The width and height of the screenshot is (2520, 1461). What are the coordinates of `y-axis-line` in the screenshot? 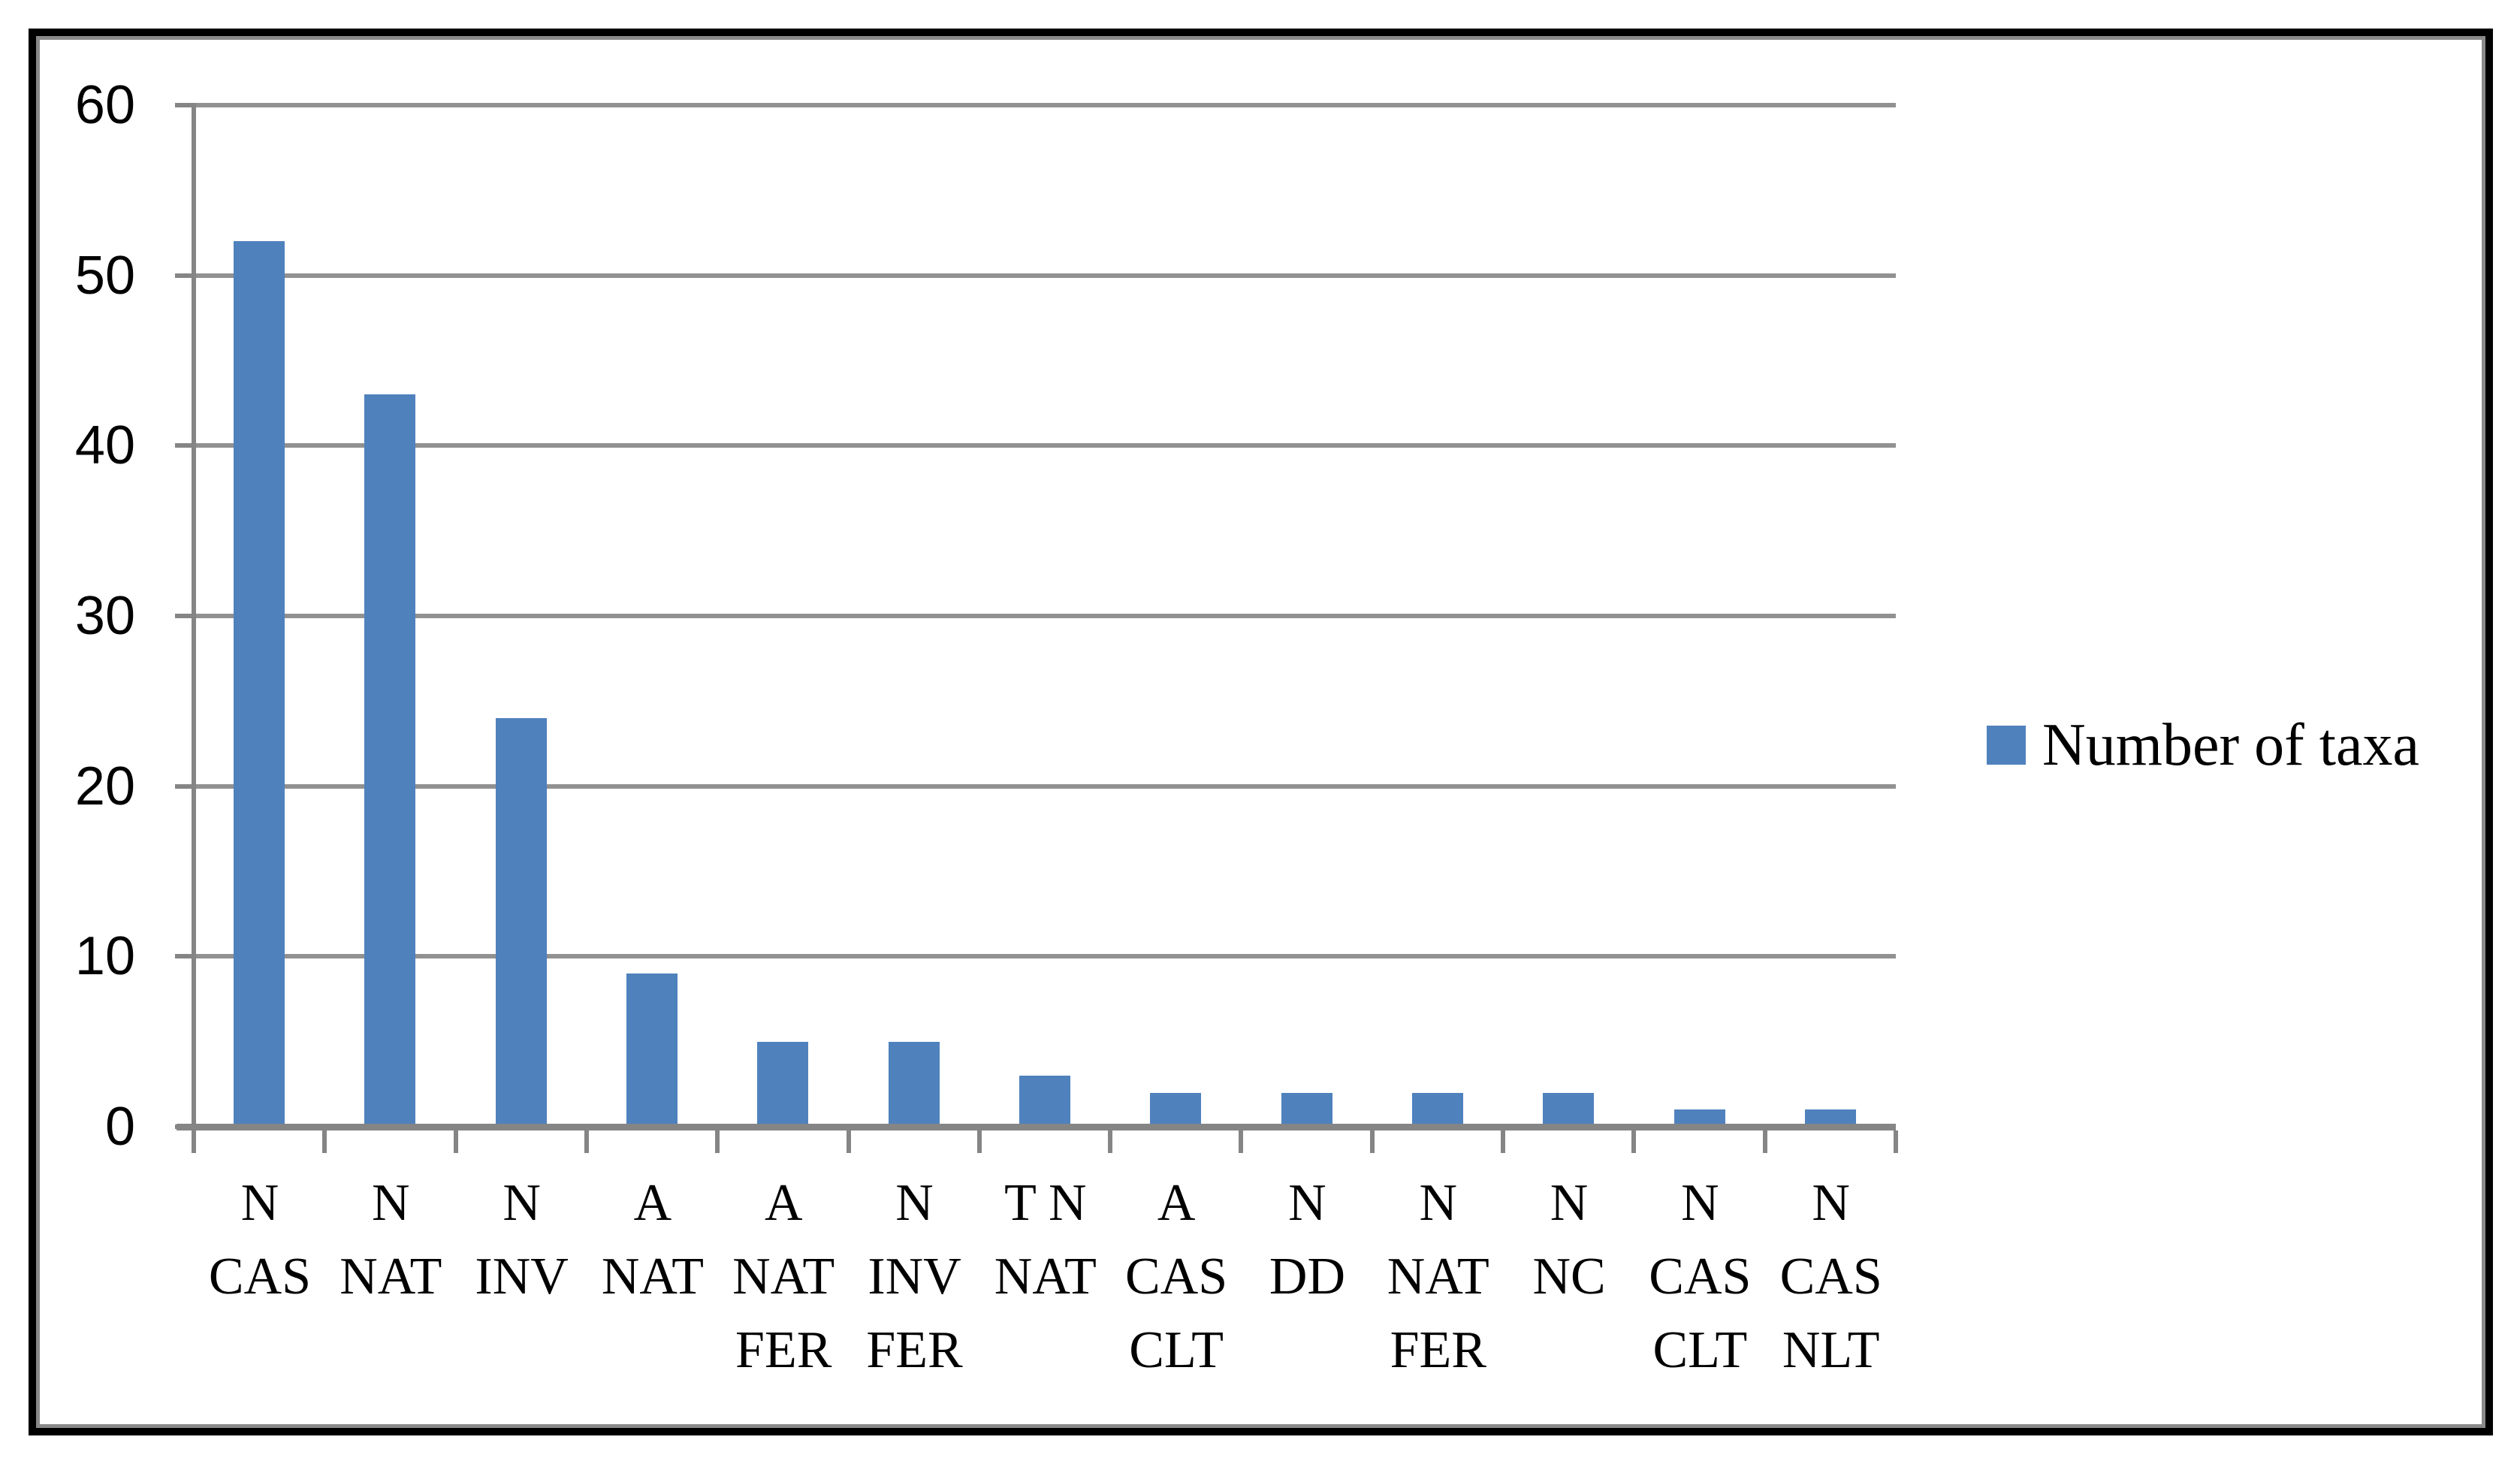 It's located at (194, 627).